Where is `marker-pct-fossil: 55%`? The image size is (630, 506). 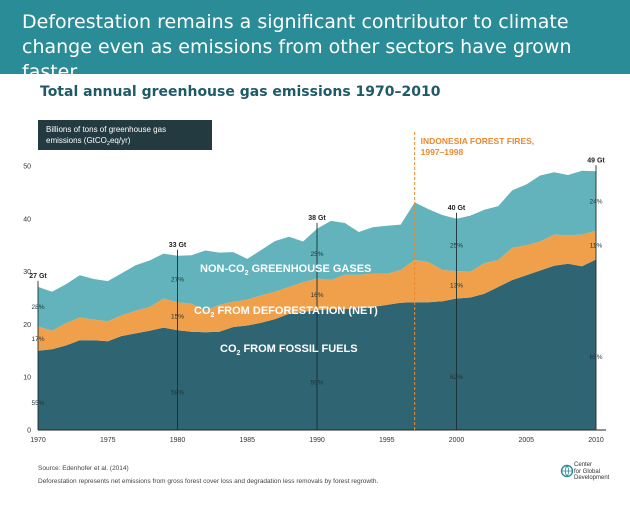 marker-pct-fossil: 55% is located at coordinates (37, 403).